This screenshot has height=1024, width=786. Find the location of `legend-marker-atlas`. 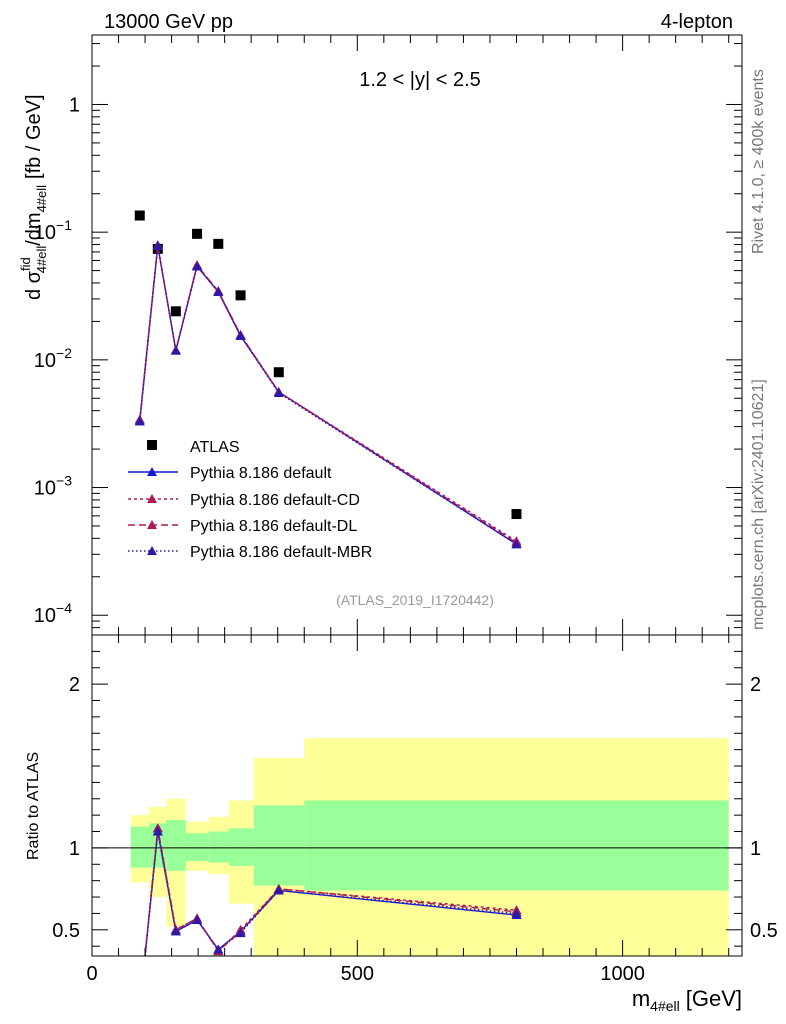

legend-marker-atlas is located at coordinates (152, 445).